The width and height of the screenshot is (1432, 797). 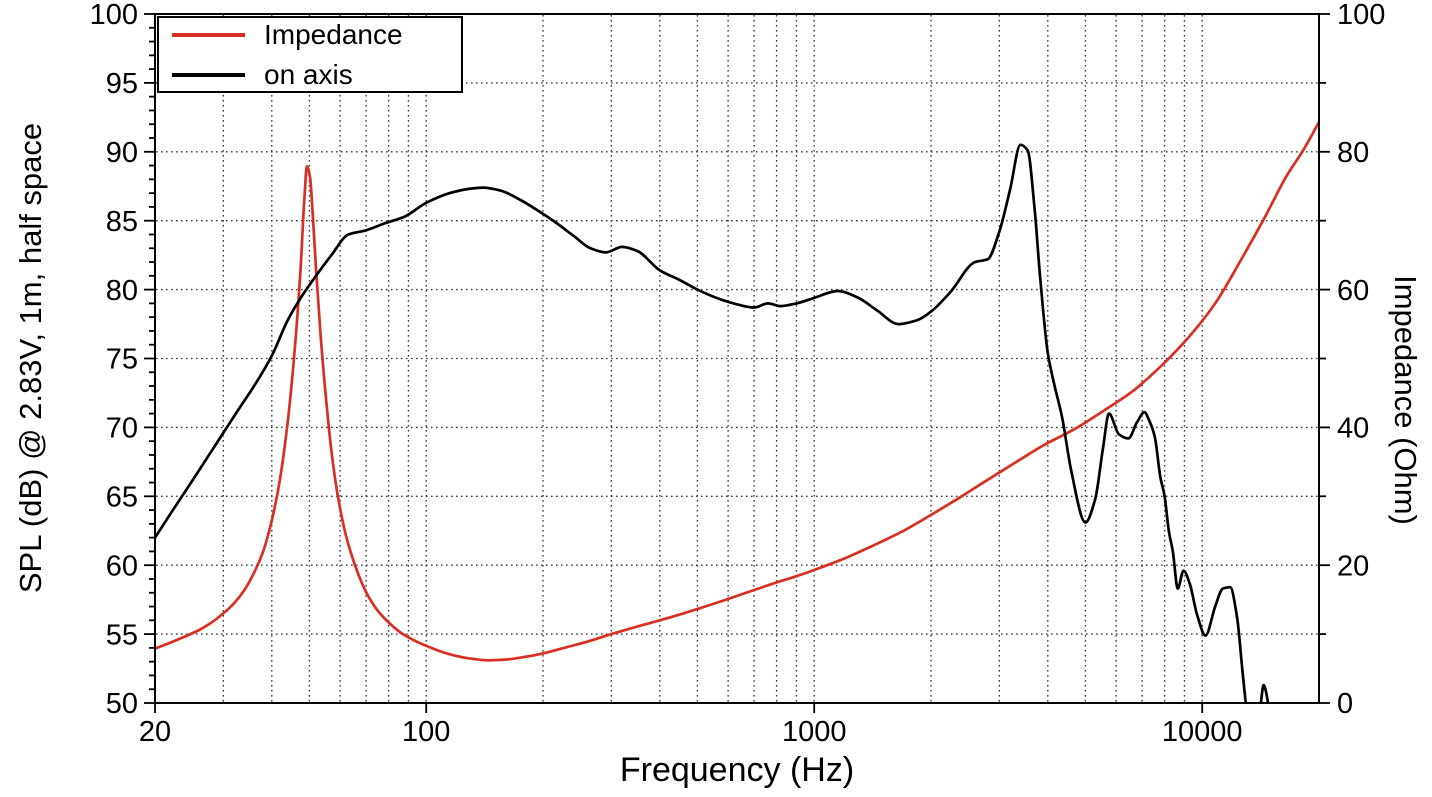 I want to click on y-left-tick-label: 65, so click(x=122, y=497).